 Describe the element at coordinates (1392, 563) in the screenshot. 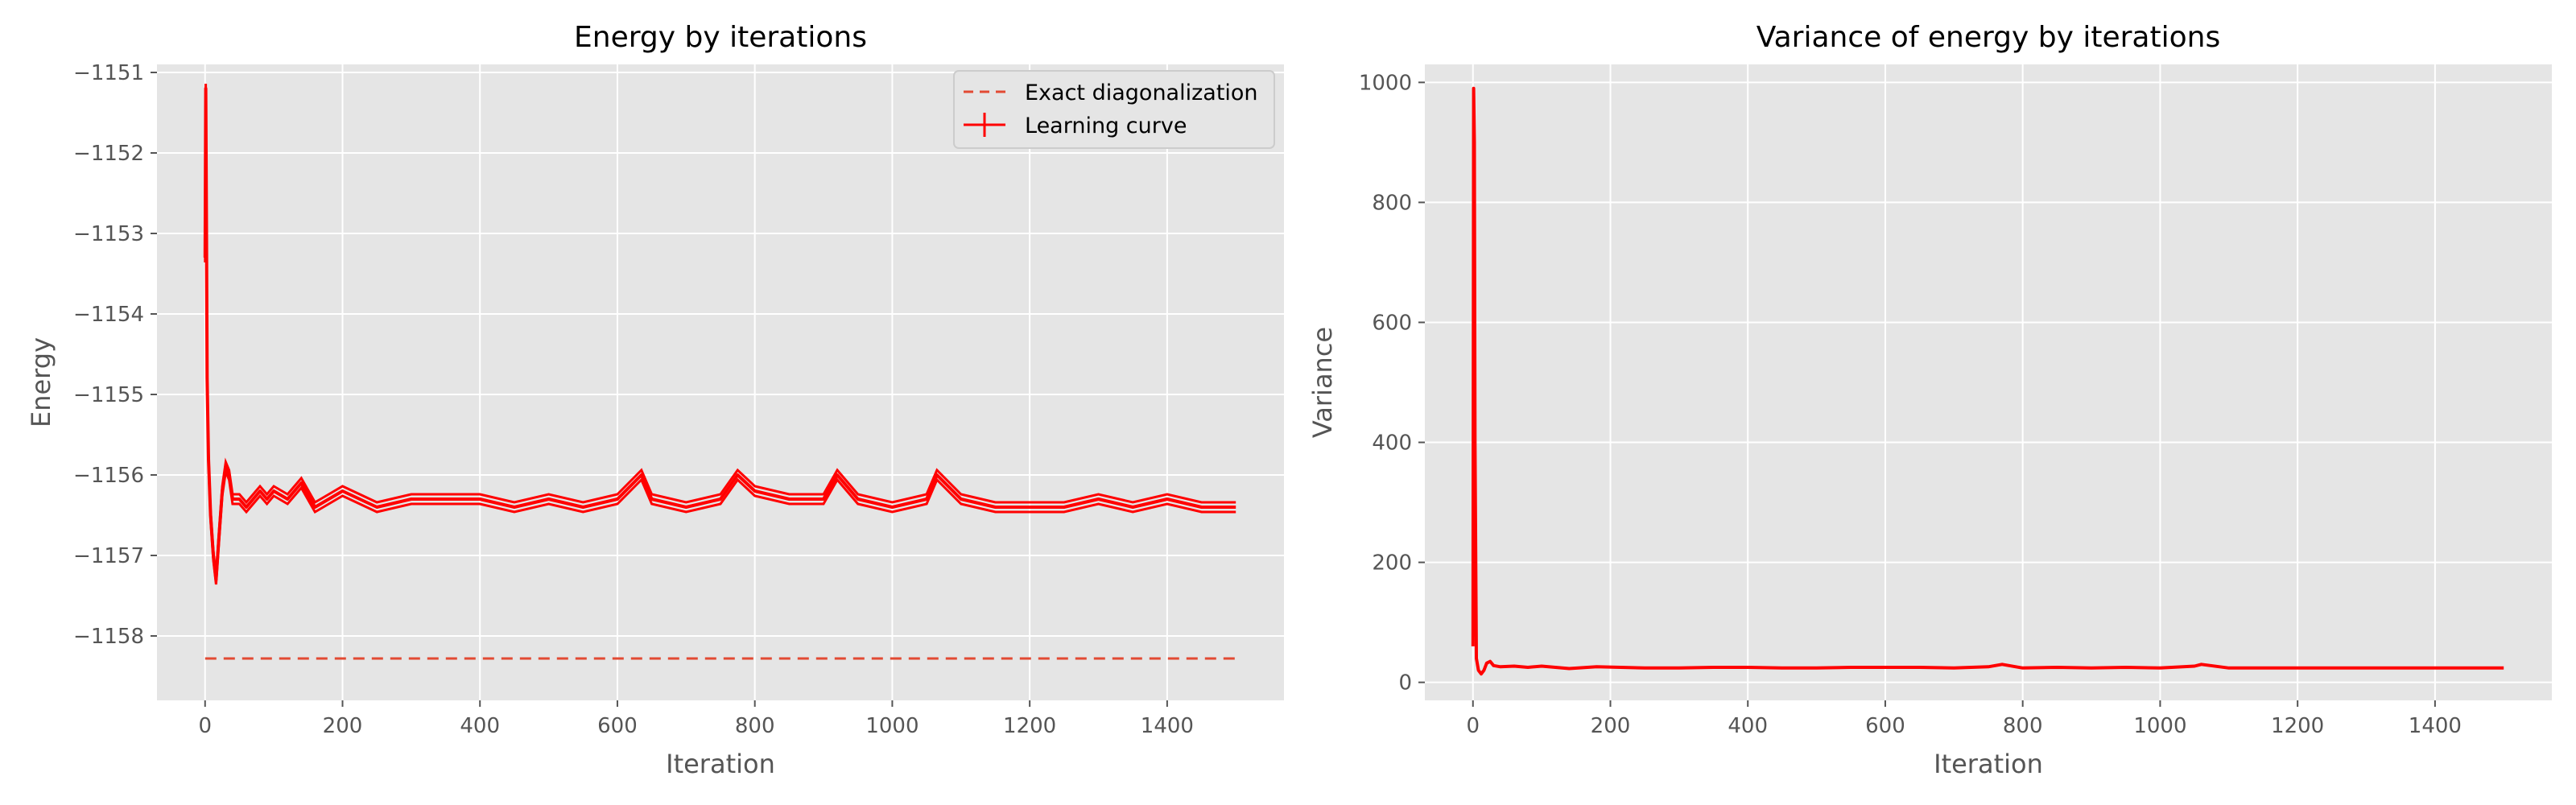

I see `y-tick-label: 200` at that location.